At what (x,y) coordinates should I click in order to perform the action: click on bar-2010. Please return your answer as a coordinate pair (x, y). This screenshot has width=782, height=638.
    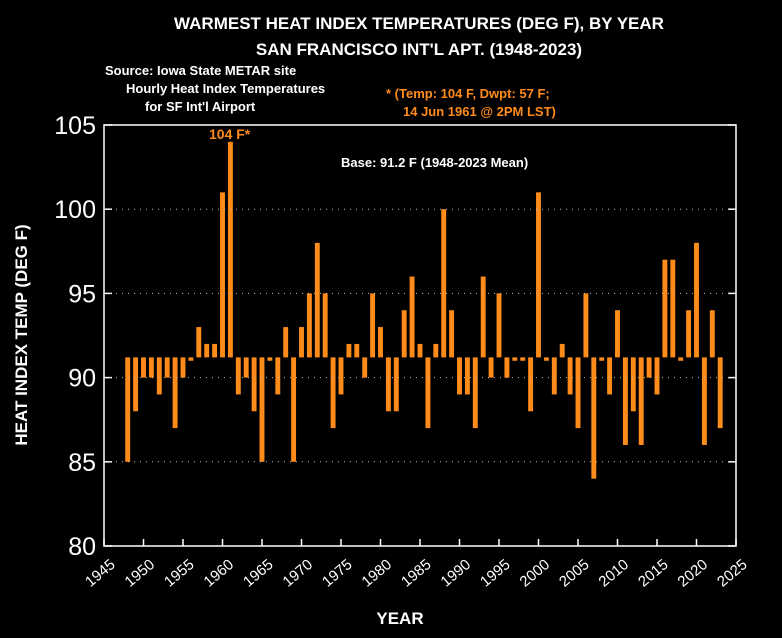
    Looking at the image, I should click on (617, 334).